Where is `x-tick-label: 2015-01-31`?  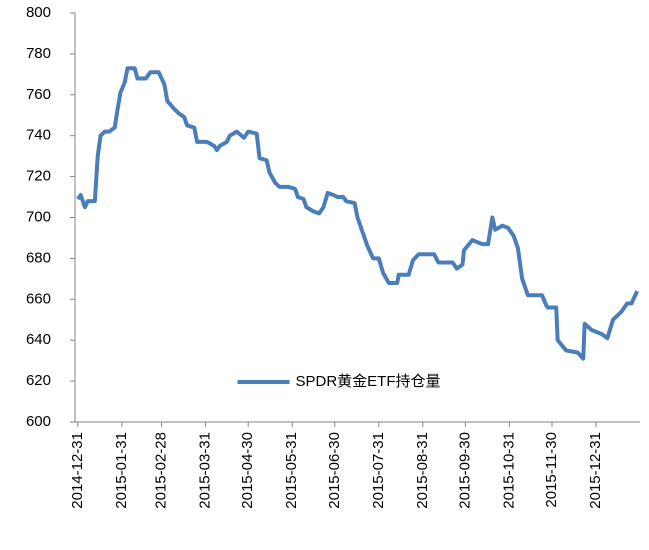 x-tick-label: 2015-01-31 is located at coordinates (121, 470).